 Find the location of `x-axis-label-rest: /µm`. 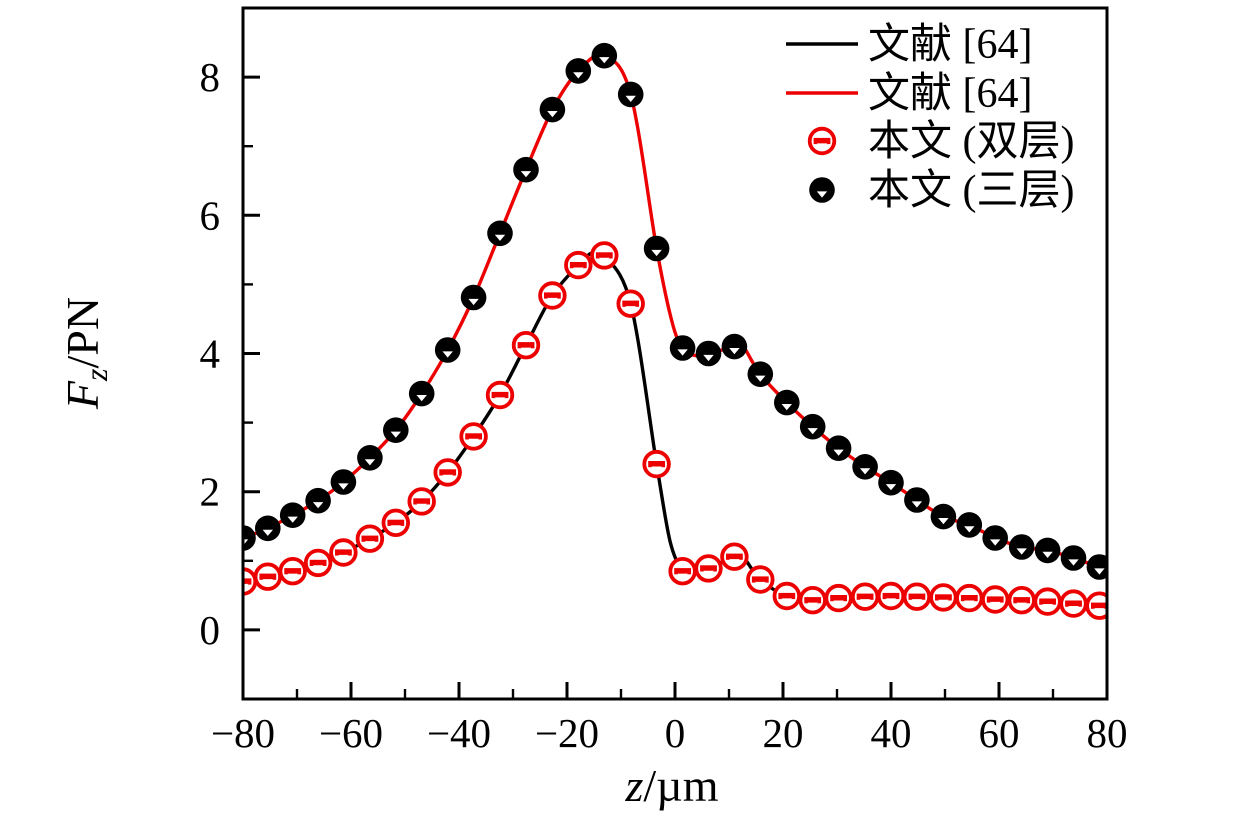

x-axis-label-rest: /µm is located at coordinates (680, 785).